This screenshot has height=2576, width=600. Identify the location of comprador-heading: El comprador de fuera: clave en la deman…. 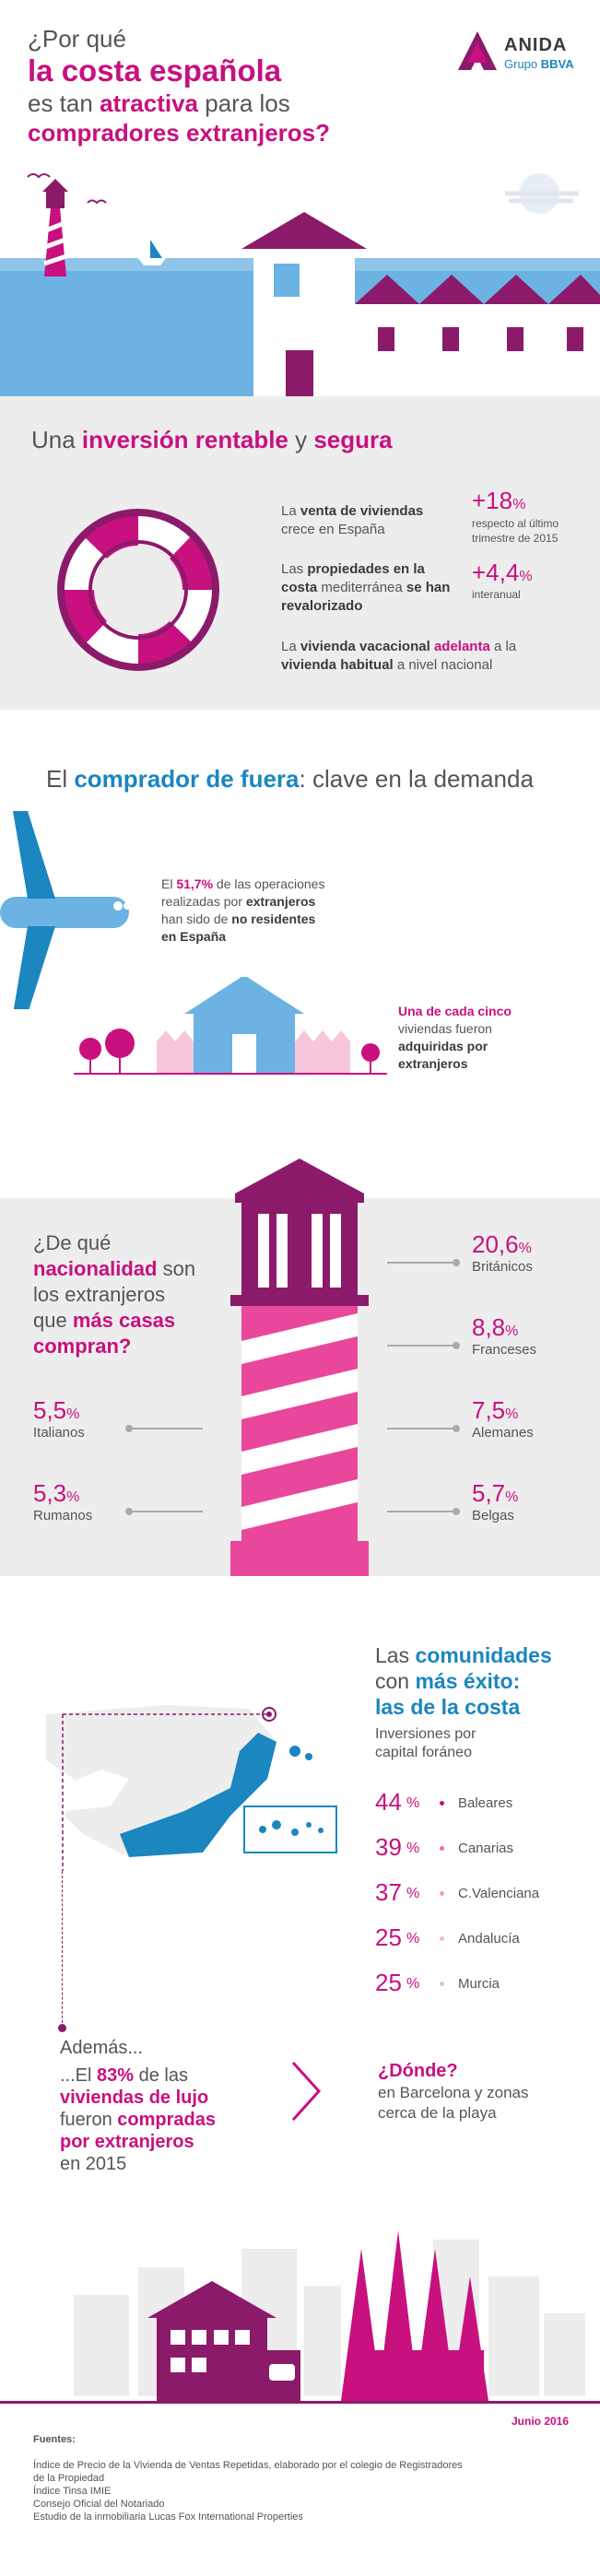
(290, 779).